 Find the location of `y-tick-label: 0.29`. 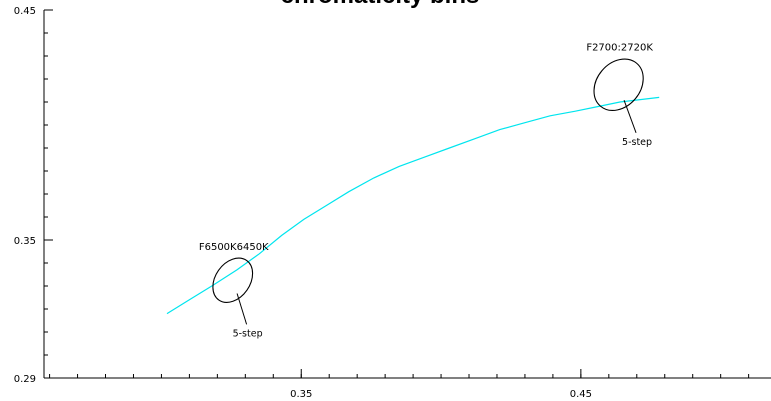

y-tick-label: 0.29 is located at coordinates (25, 379).